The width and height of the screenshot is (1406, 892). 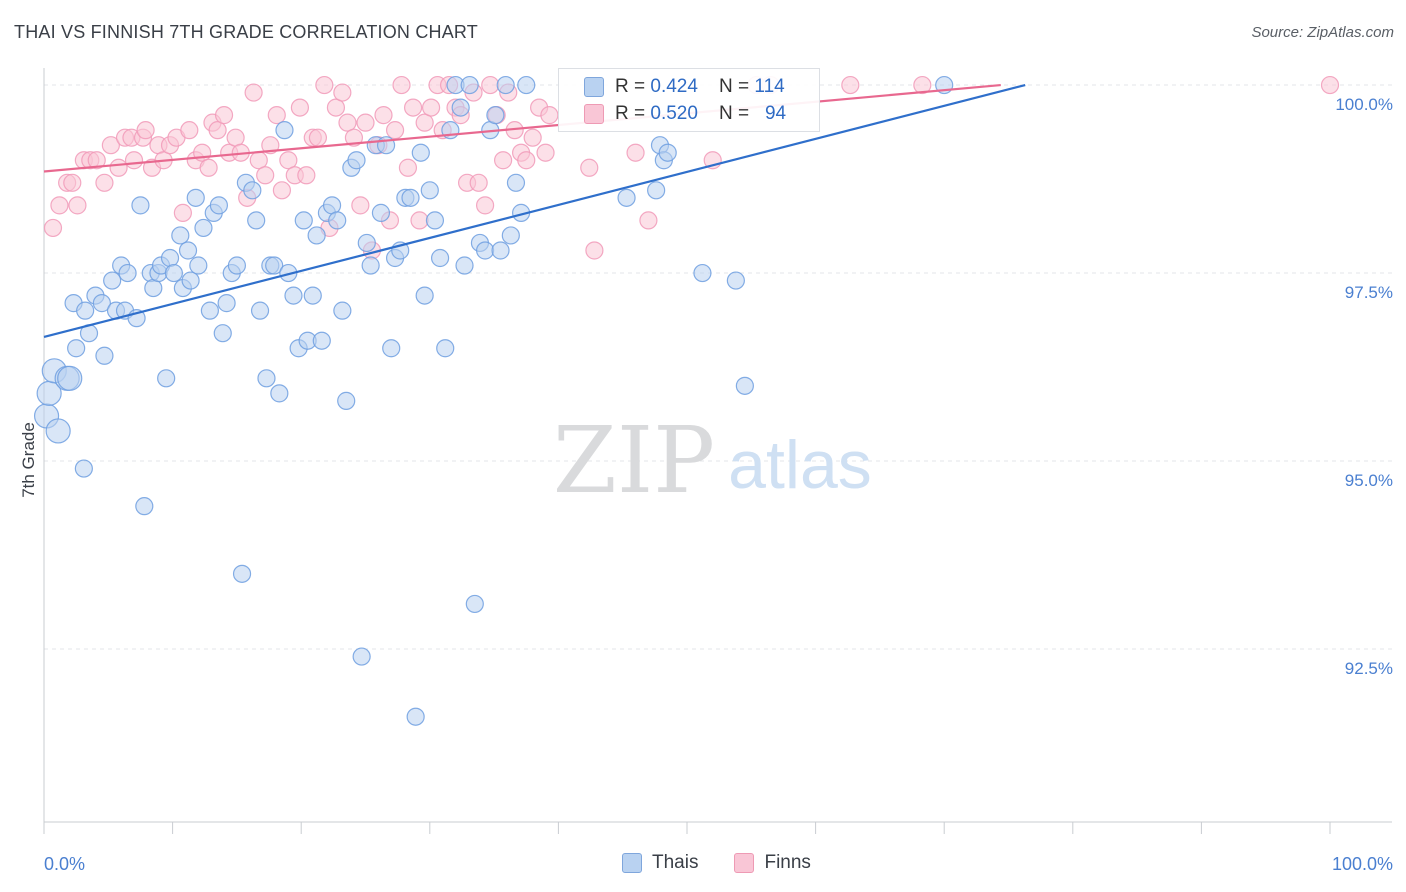 What do you see at coordinates (675, 862) in the screenshot?
I see `legend-label-thais: Thais` at bounding box center [675, 862].